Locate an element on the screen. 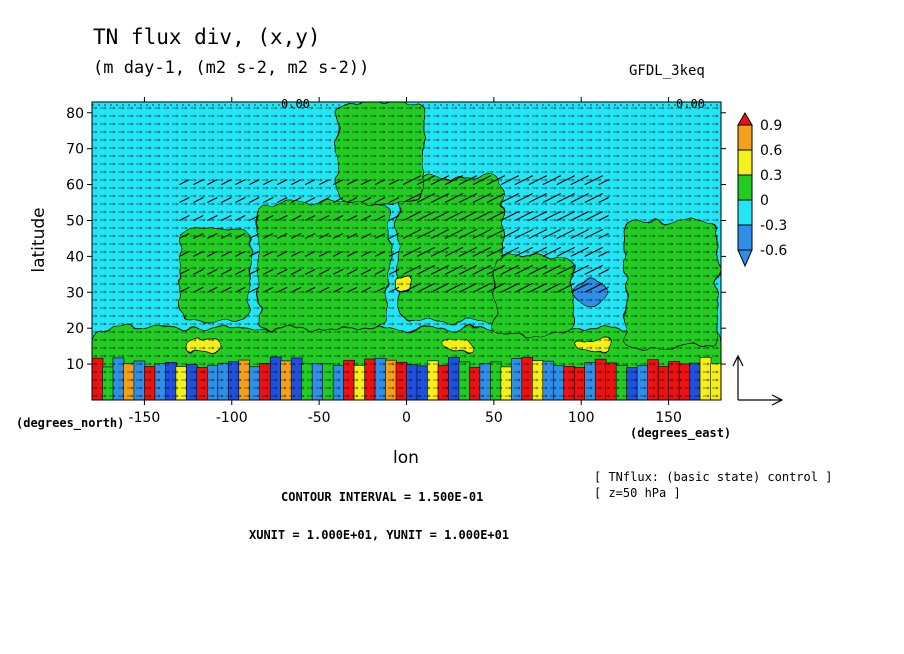 This screenshot has width=904, height=654. x-tick-label: -50 is located at coordinates (319, 418).